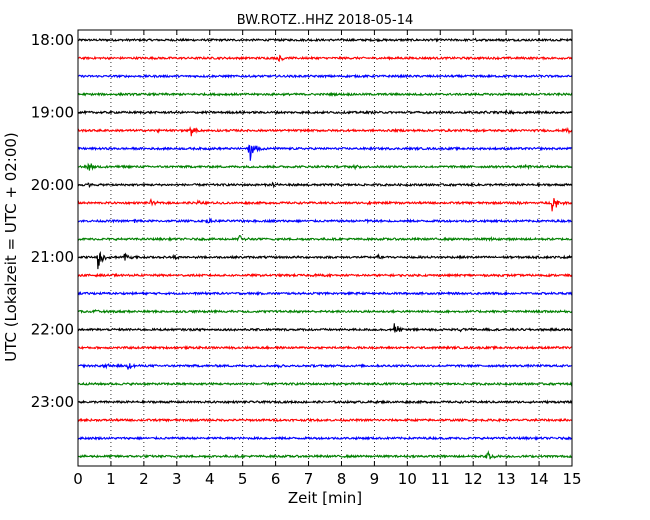 This screenshot has height=520, width=650. I want to click on x-tick-label: 6, so click(276, 479).